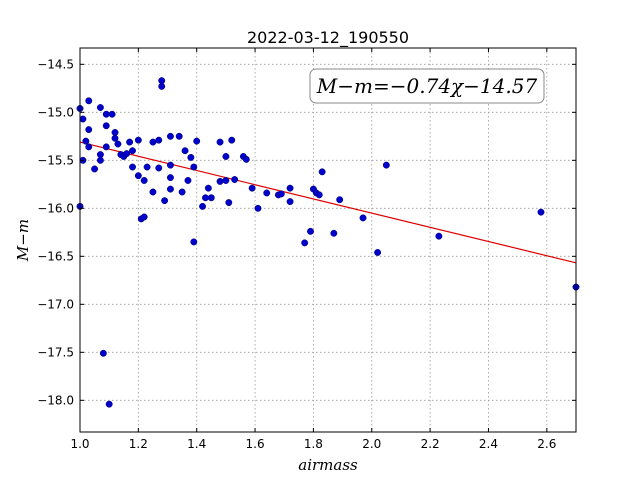 The width and height of the screenshot is (640, 480). Describe the element at coordinates (55, 352) in the screenshot. I see `y-tick-label: −17.5` at that location.